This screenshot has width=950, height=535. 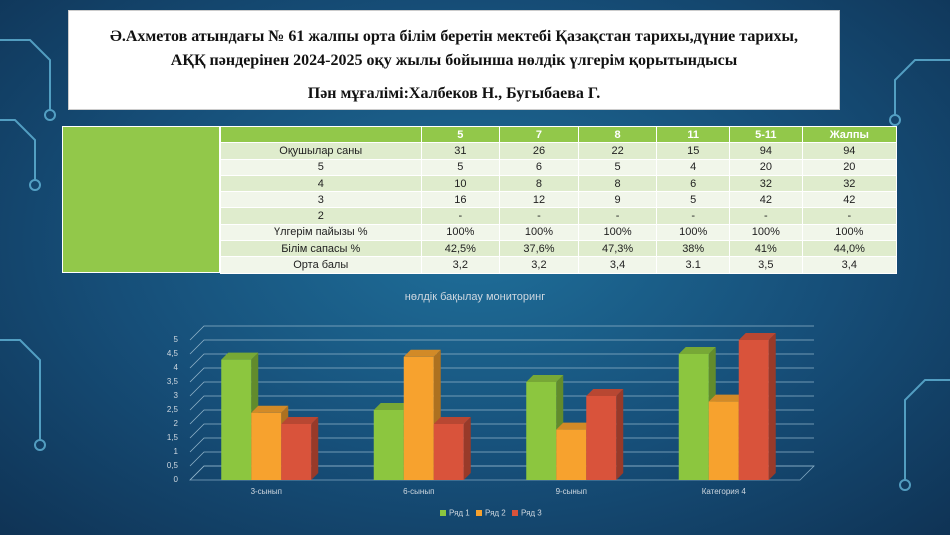 I want to click on cell: 47,3%, so click(x=617, y=249).